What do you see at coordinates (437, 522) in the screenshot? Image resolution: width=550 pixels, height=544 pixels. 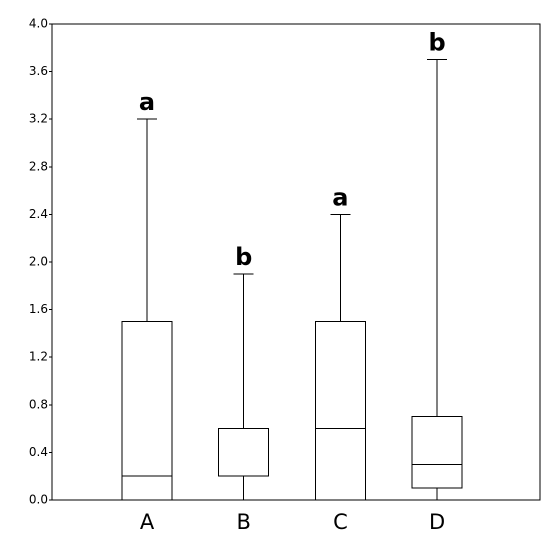 I see `x-tick-label: D` at bounding box center [437, 522].